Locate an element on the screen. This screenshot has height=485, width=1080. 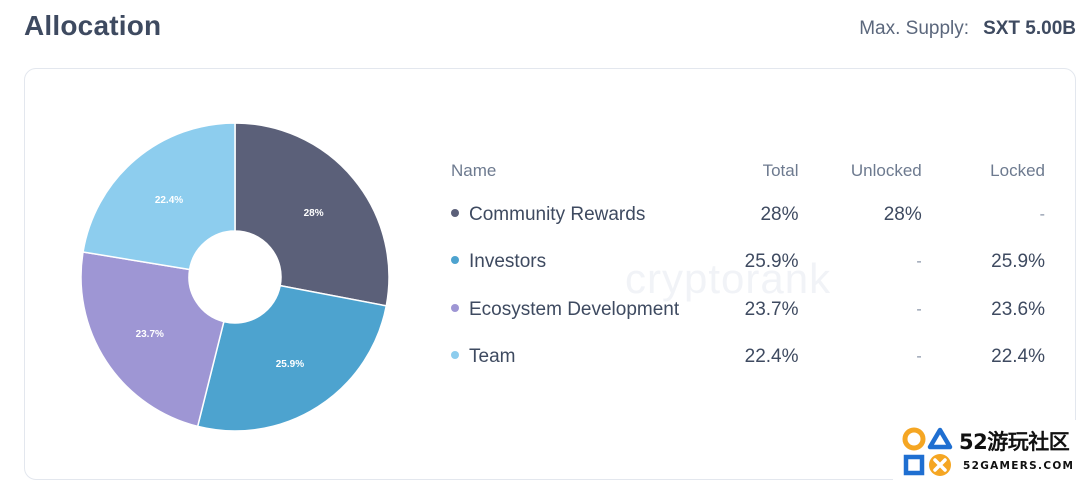
row-name: Ecosystem Development is located at coordinates (574, 309).